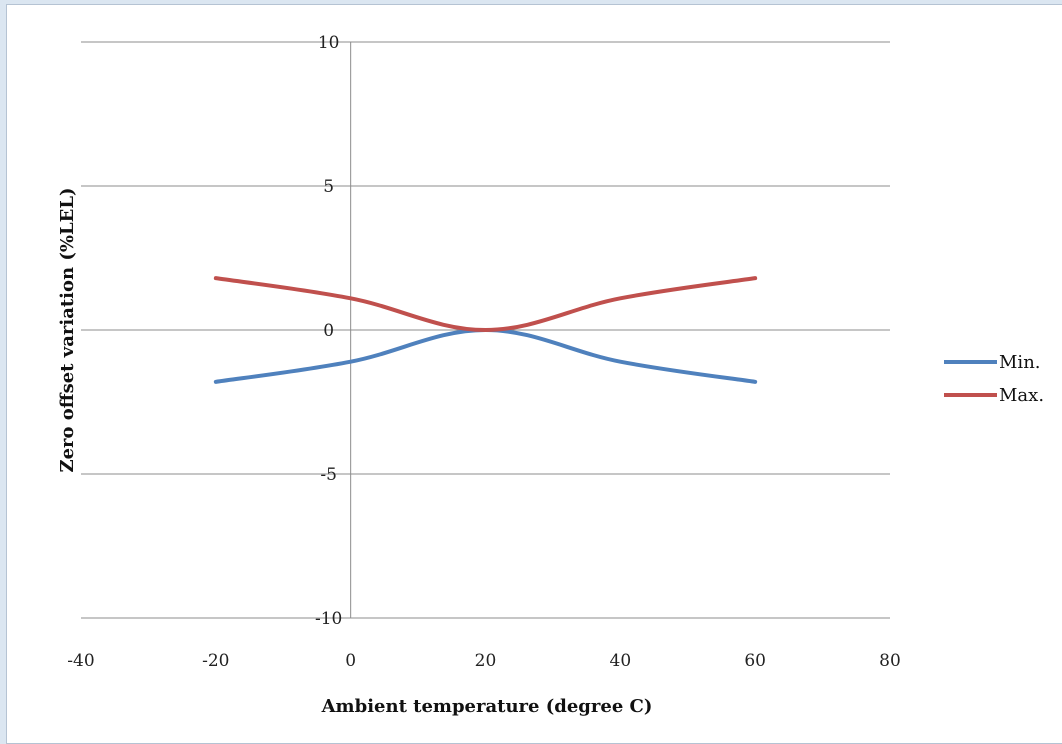 The height and width of the screenshot is (744, 1062). What do you see at coordinates (80, 661) in the screenshot?
I see `x-tick-label-0: -40` at bounding box center [80, 661].